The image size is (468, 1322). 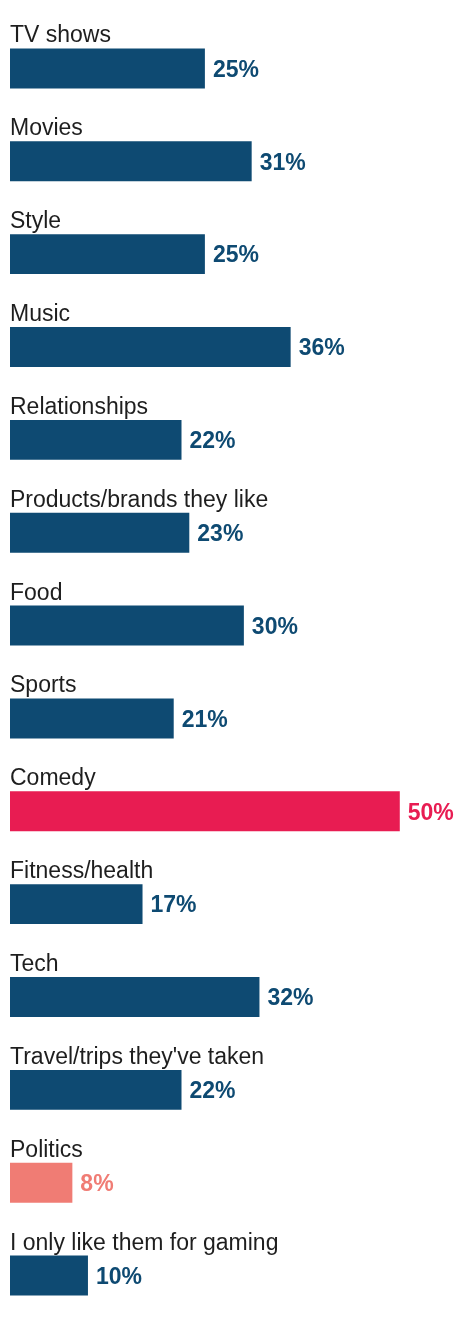 I want to click on data-label: 21%, so click(x=204, y=718).